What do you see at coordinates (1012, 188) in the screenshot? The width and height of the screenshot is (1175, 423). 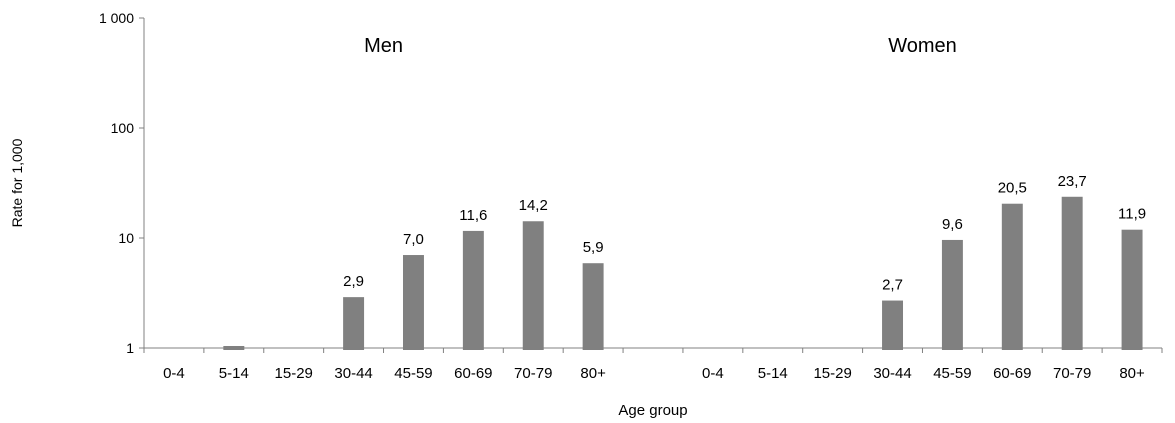 I see `bar-value-label: 20,5` at bounding box center [1012, 188].